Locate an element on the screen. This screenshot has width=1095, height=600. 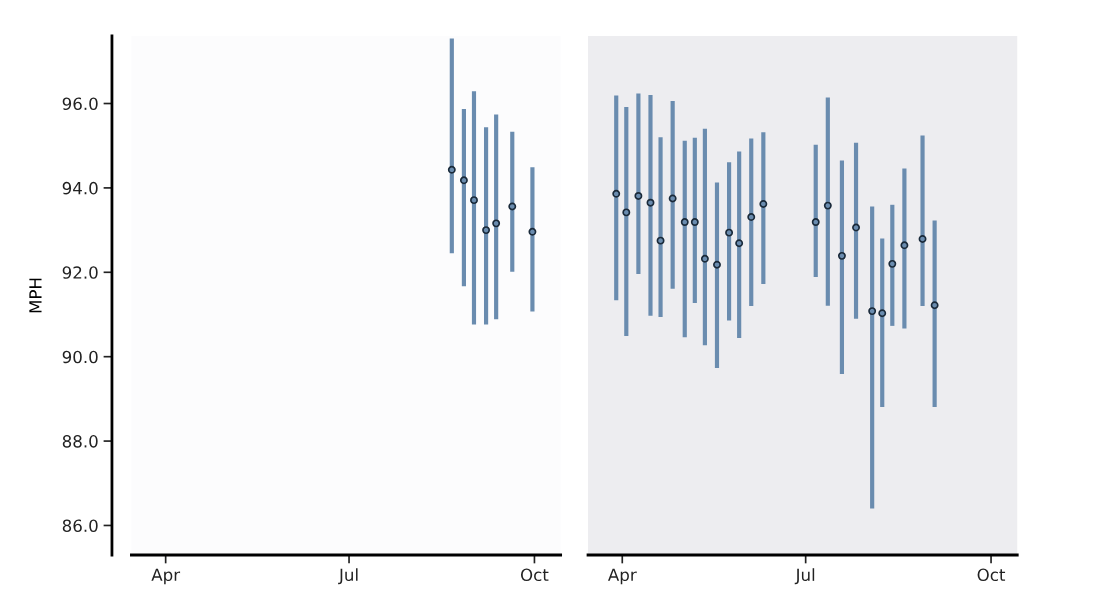
y-tick-label: 94.0 is located at coordinates (80, 188).